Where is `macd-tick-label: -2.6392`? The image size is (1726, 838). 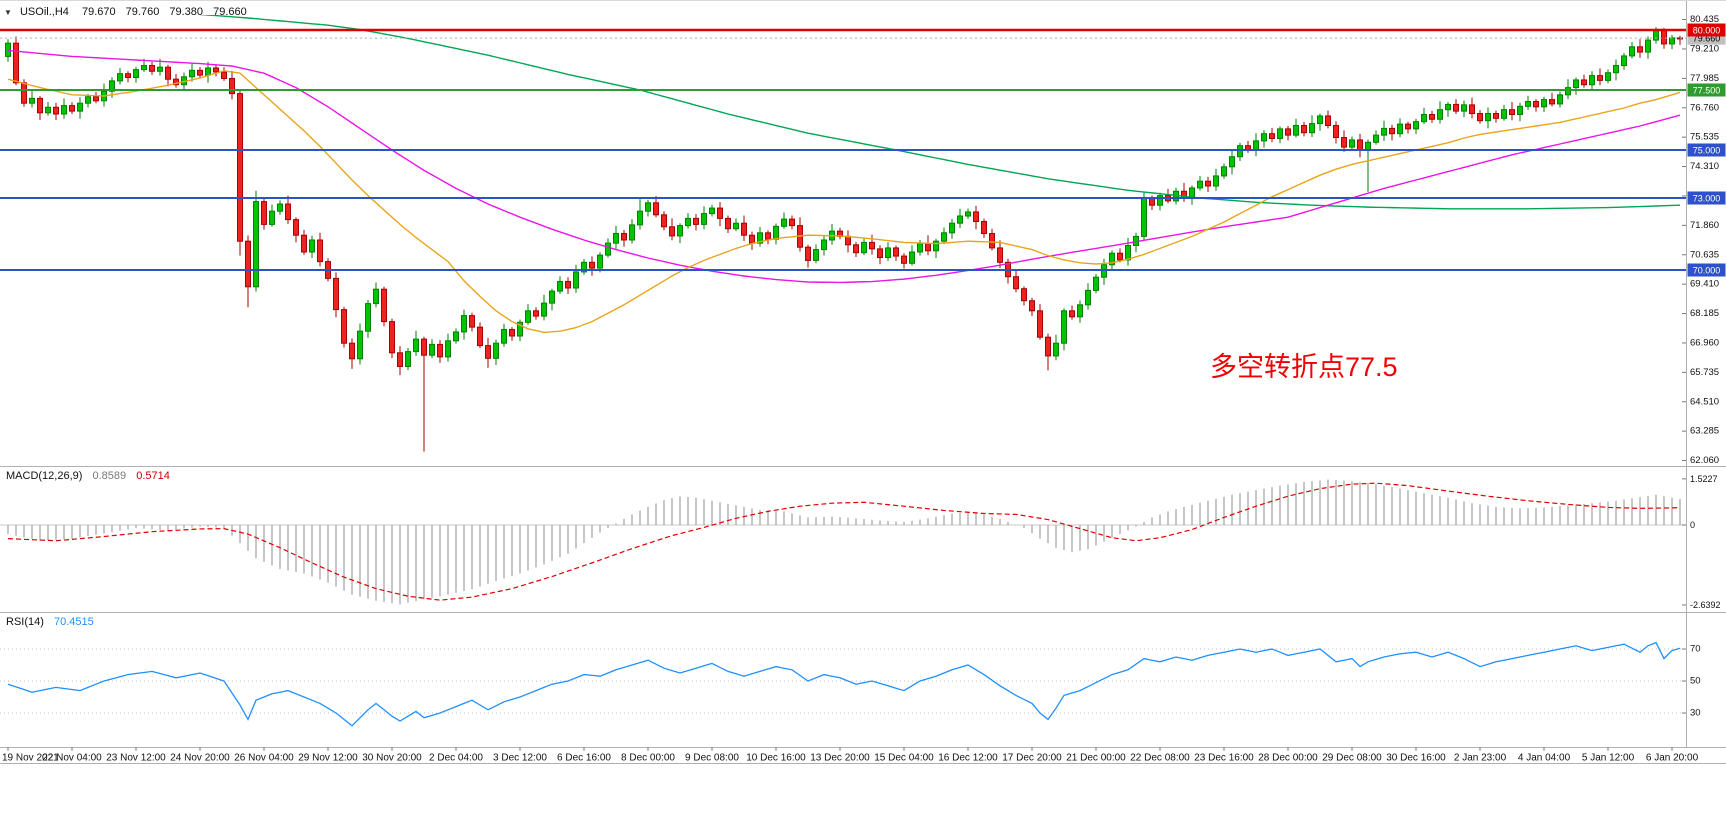
macd-tick-label: -2.6392 is located at coordinates (1705, 605).